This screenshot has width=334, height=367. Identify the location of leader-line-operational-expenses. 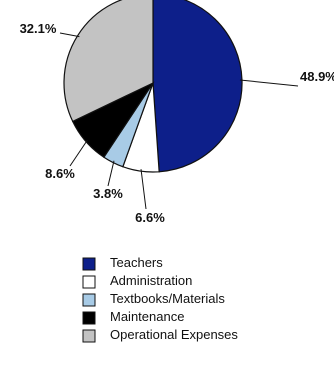
(69, 35).